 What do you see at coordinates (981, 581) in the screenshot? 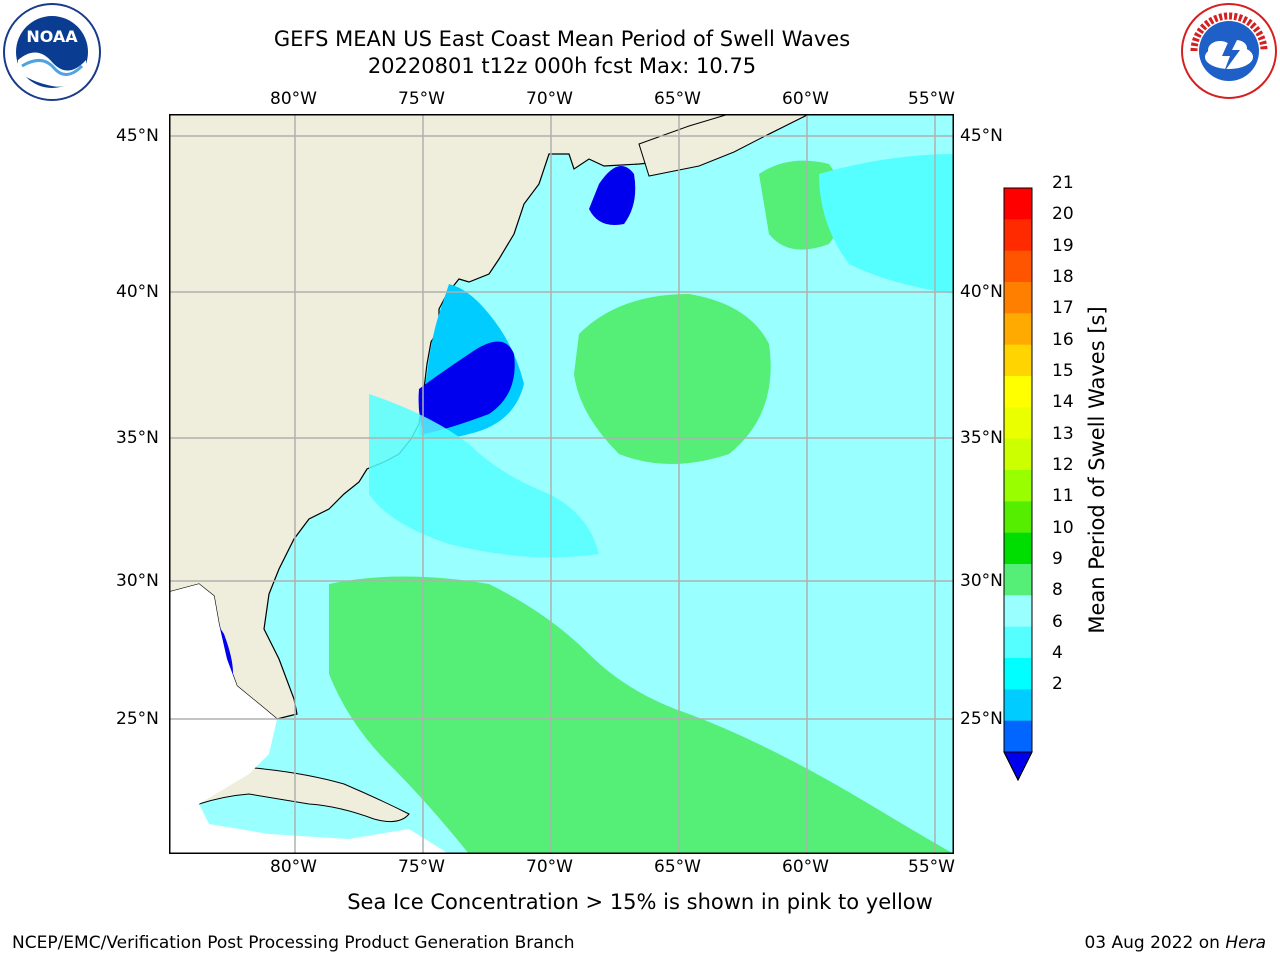
I see `right-lat-label-30n: 30°N` at bounding box center [981, 581].